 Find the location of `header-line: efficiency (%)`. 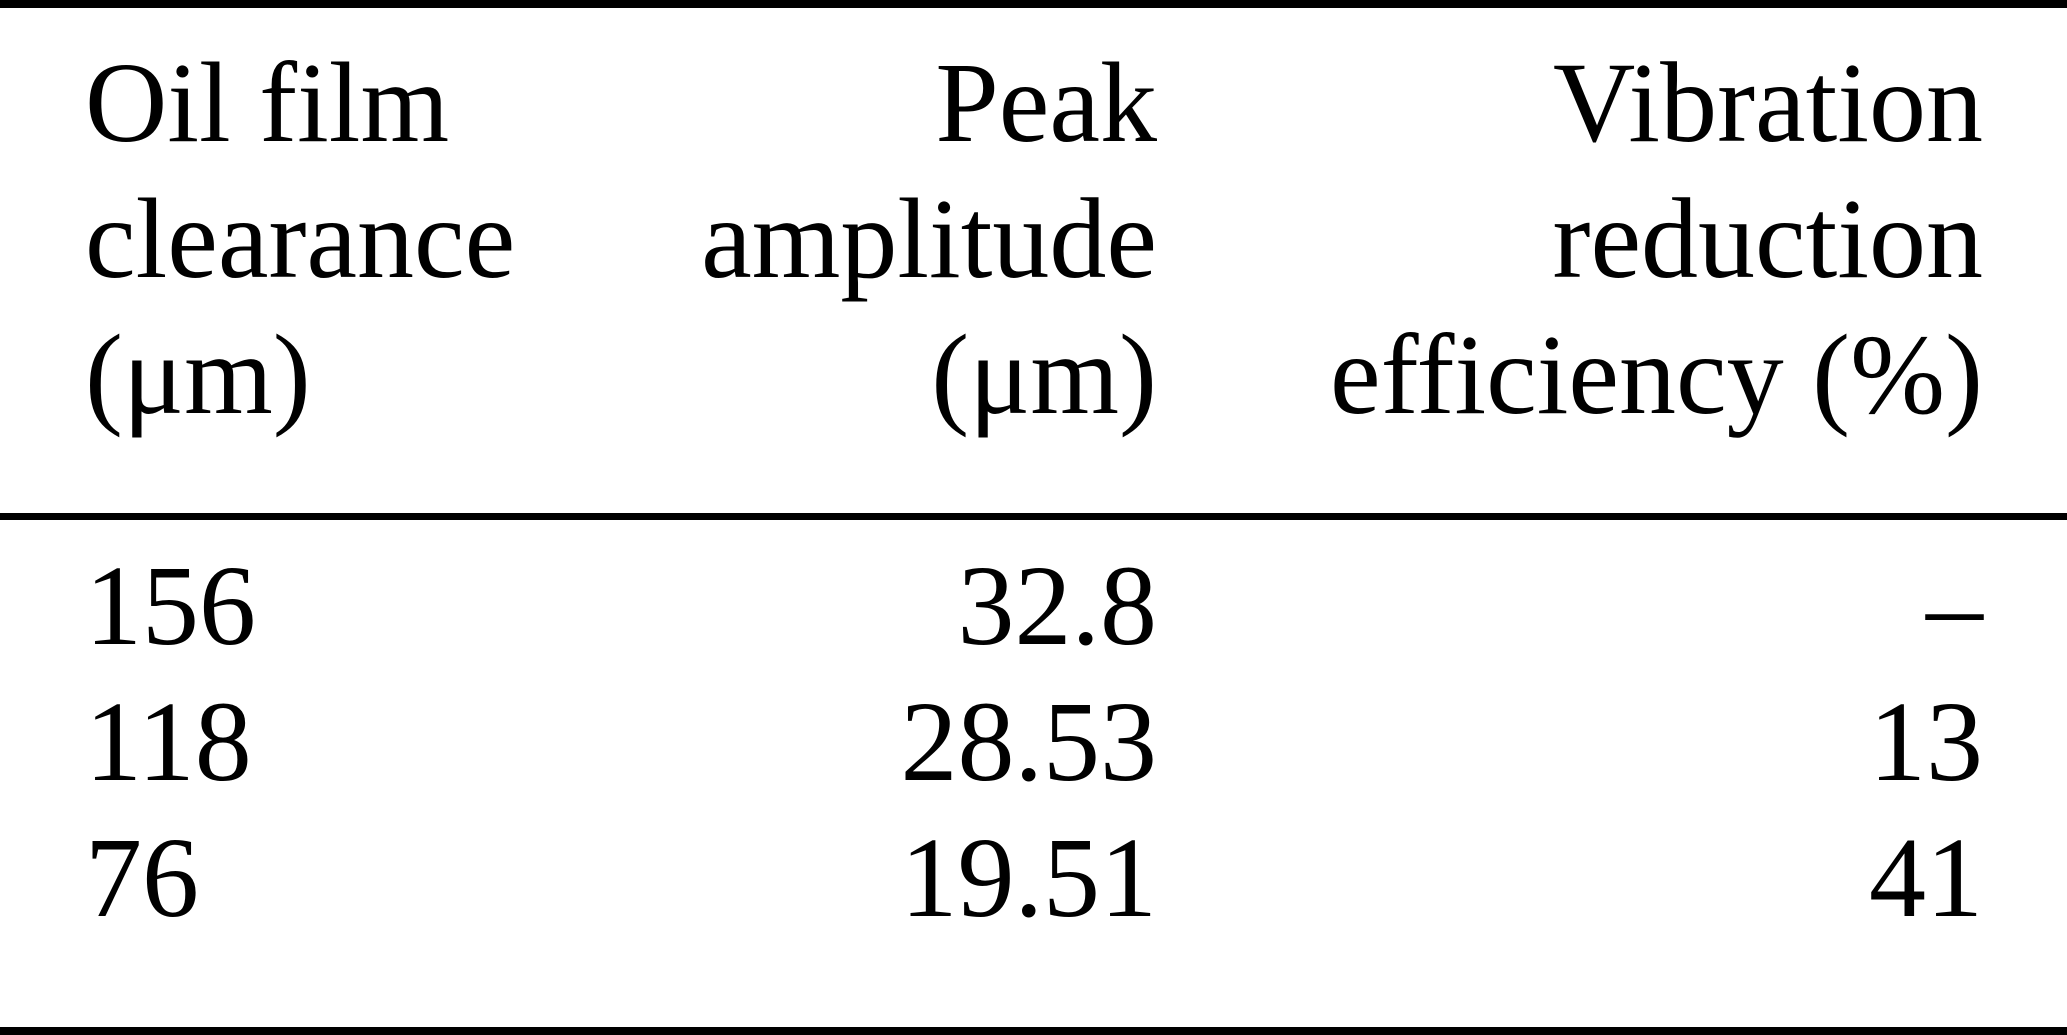

header-line: efficiency (%) is located at coordinates (1656, 374).